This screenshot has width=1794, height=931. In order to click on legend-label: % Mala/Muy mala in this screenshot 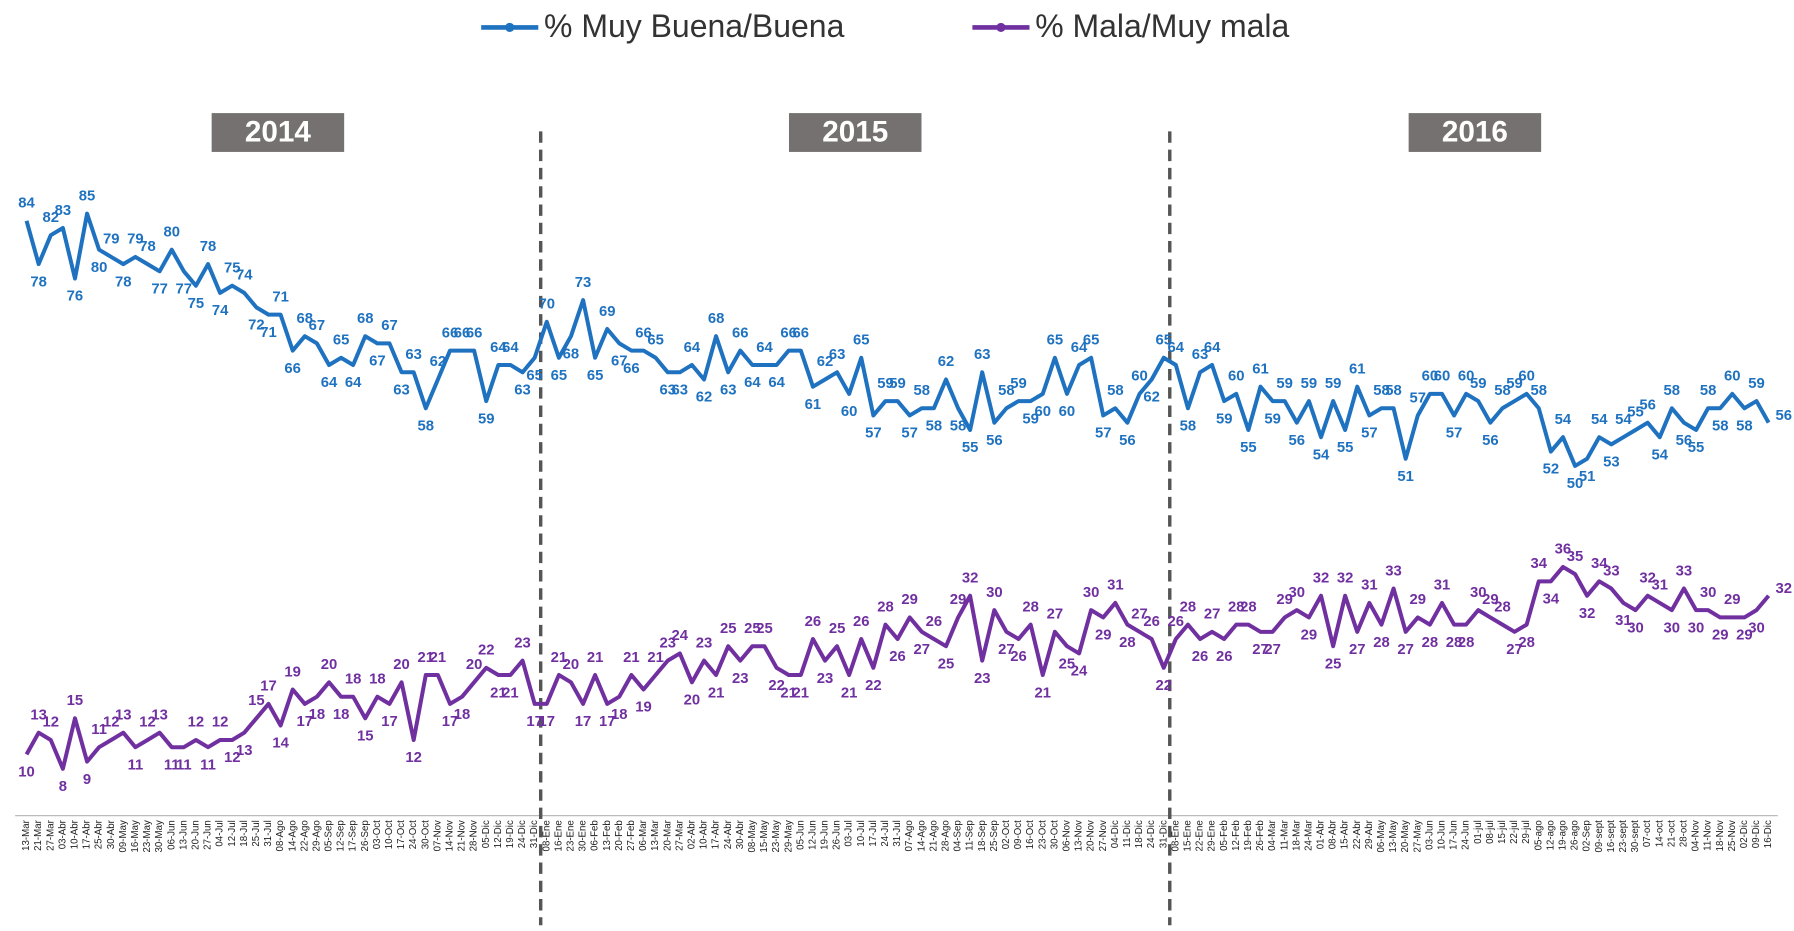, I will do `click(1162, 26)`.